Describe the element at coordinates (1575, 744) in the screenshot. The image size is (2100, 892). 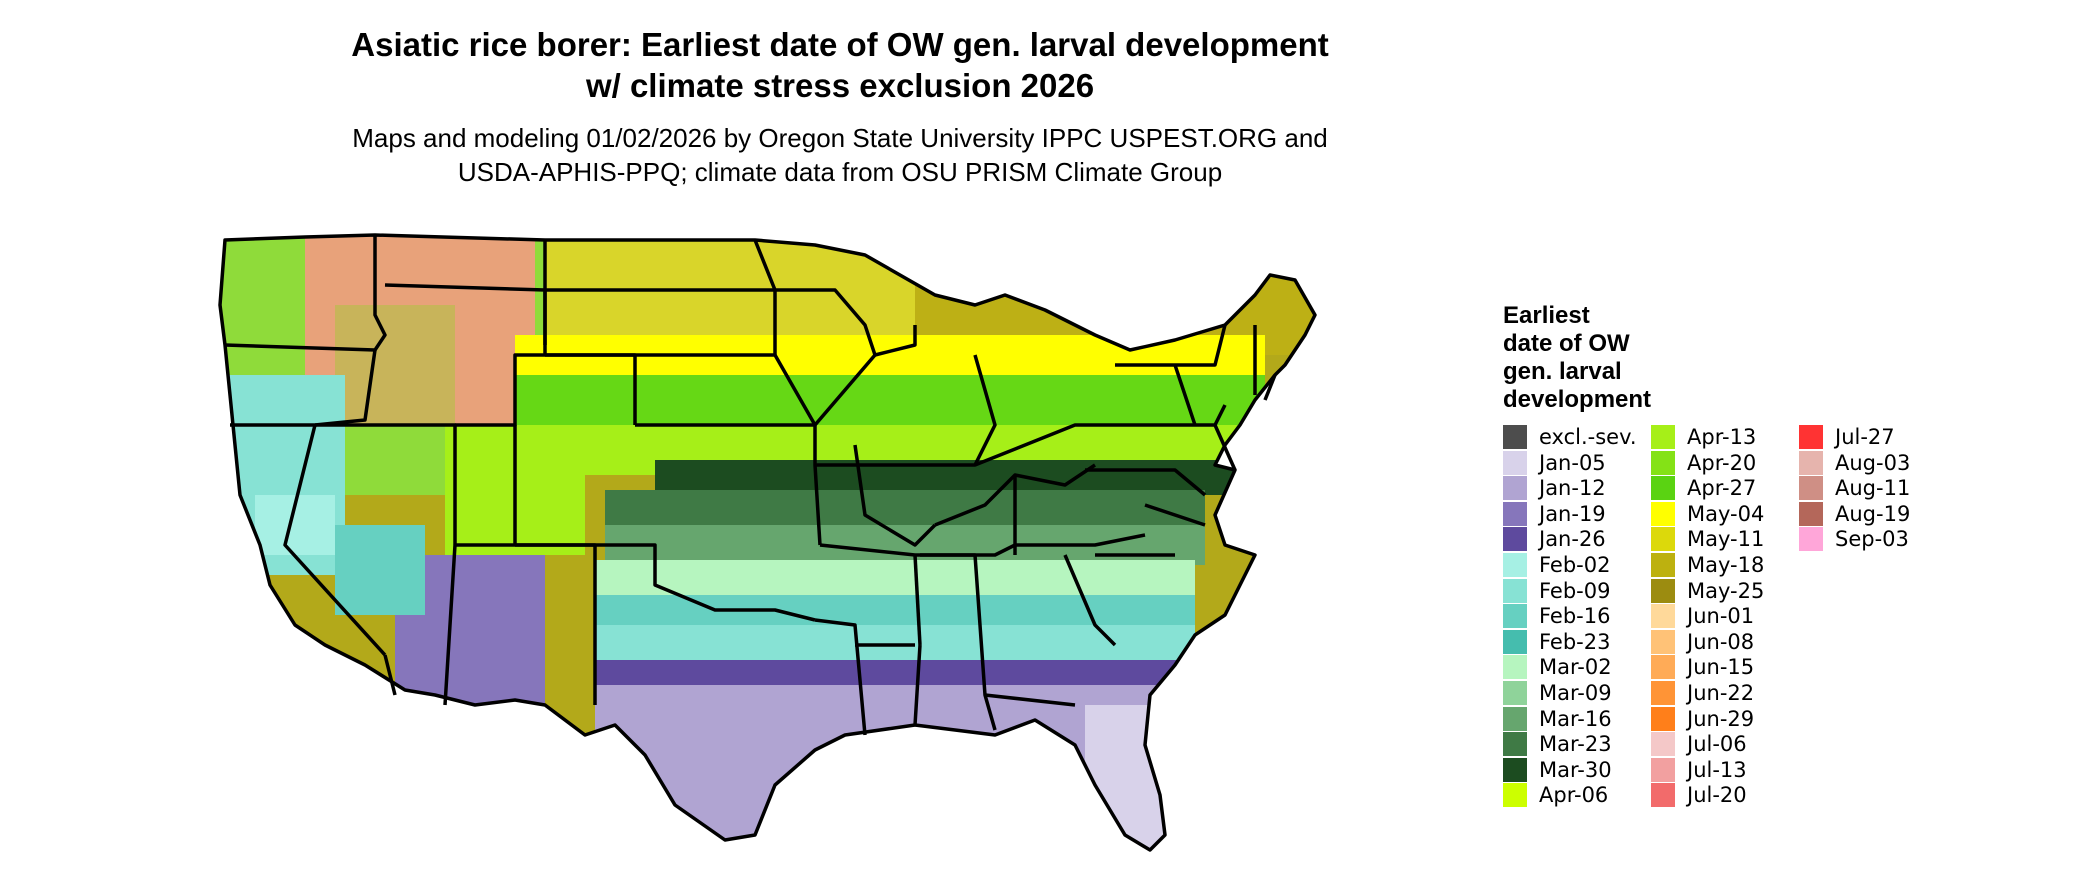
I see `legend-label: Mar-23` at that location.